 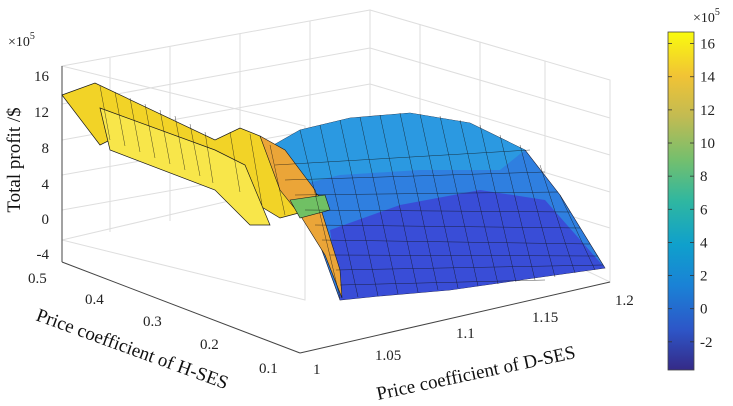 I want to click on x-tick-label: 1.2, so click(x=624, y=301).